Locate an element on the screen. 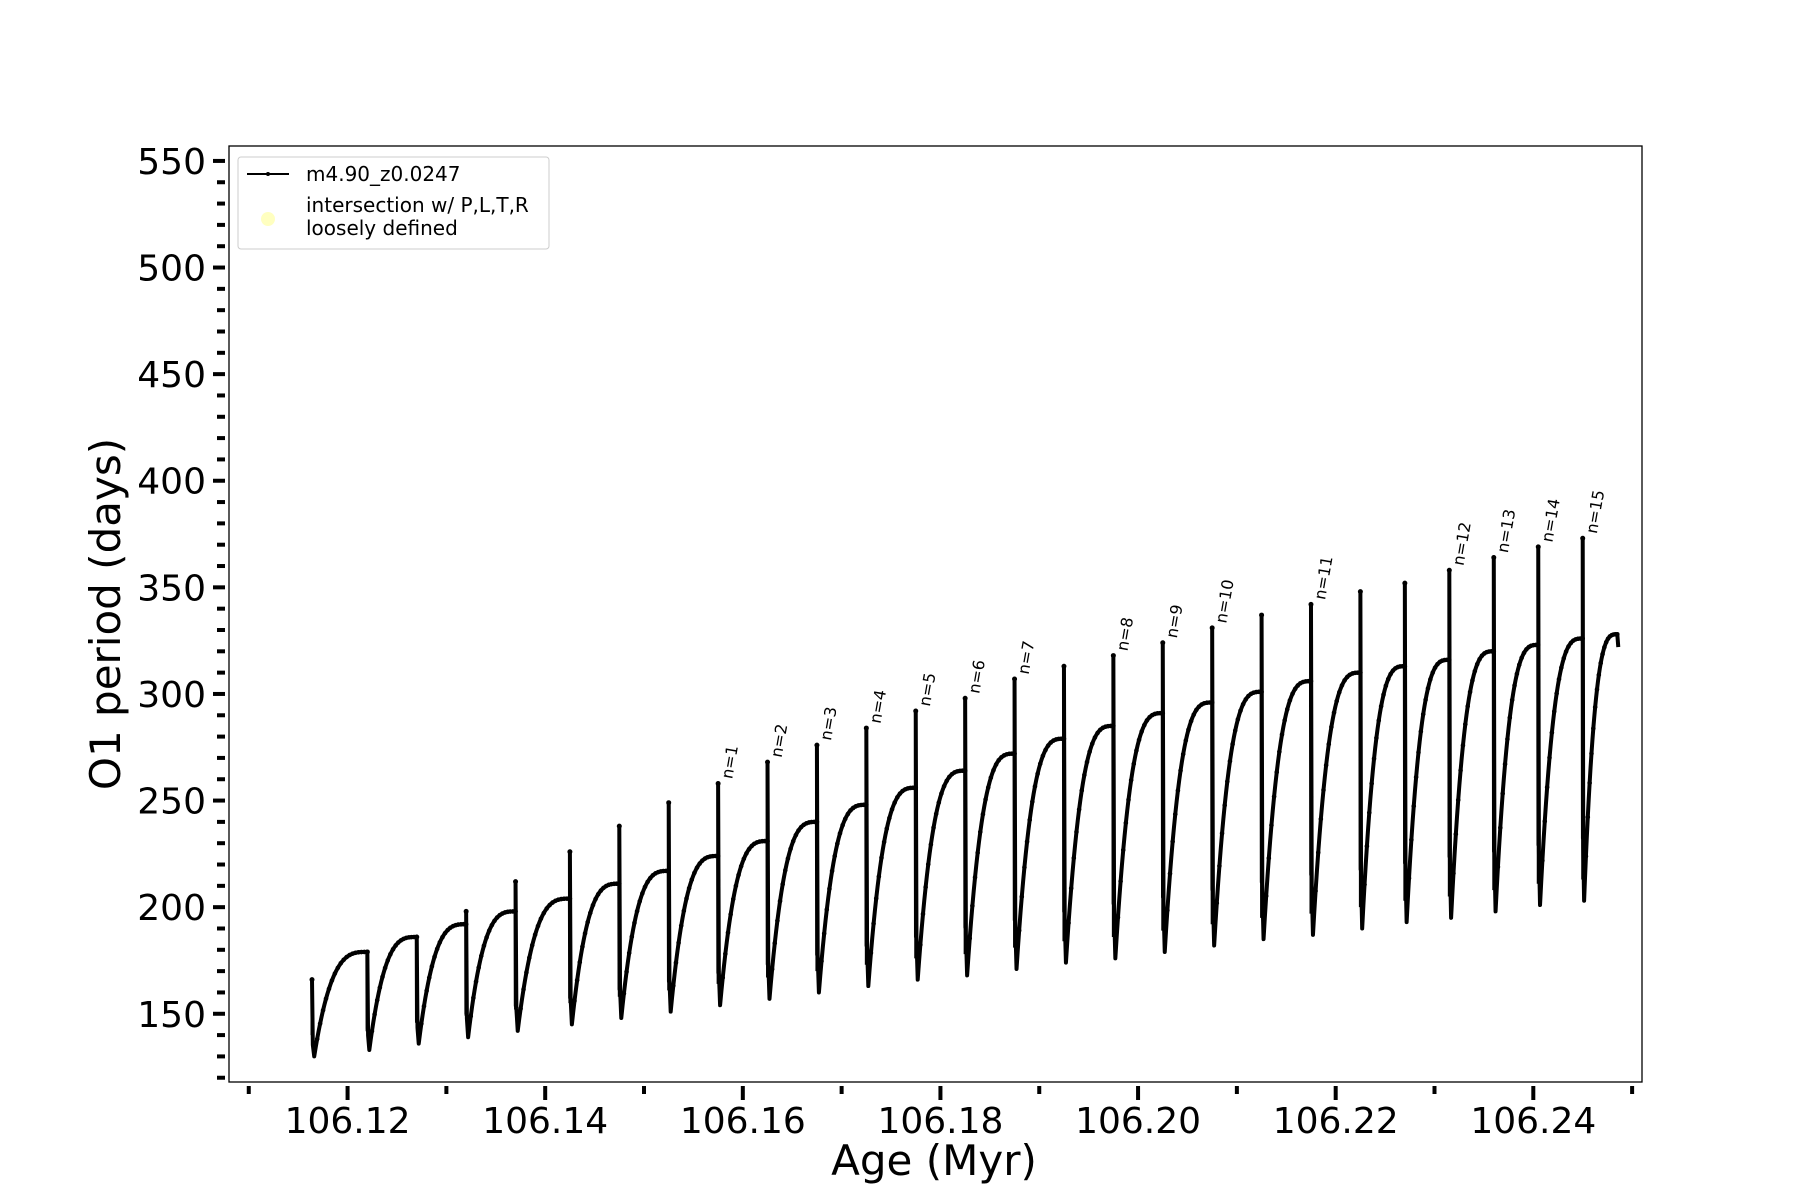 Image resolution: width=1800 pixels, height=1200 pixels. y-tick-label: 200 is located at coordinates (171, 908).